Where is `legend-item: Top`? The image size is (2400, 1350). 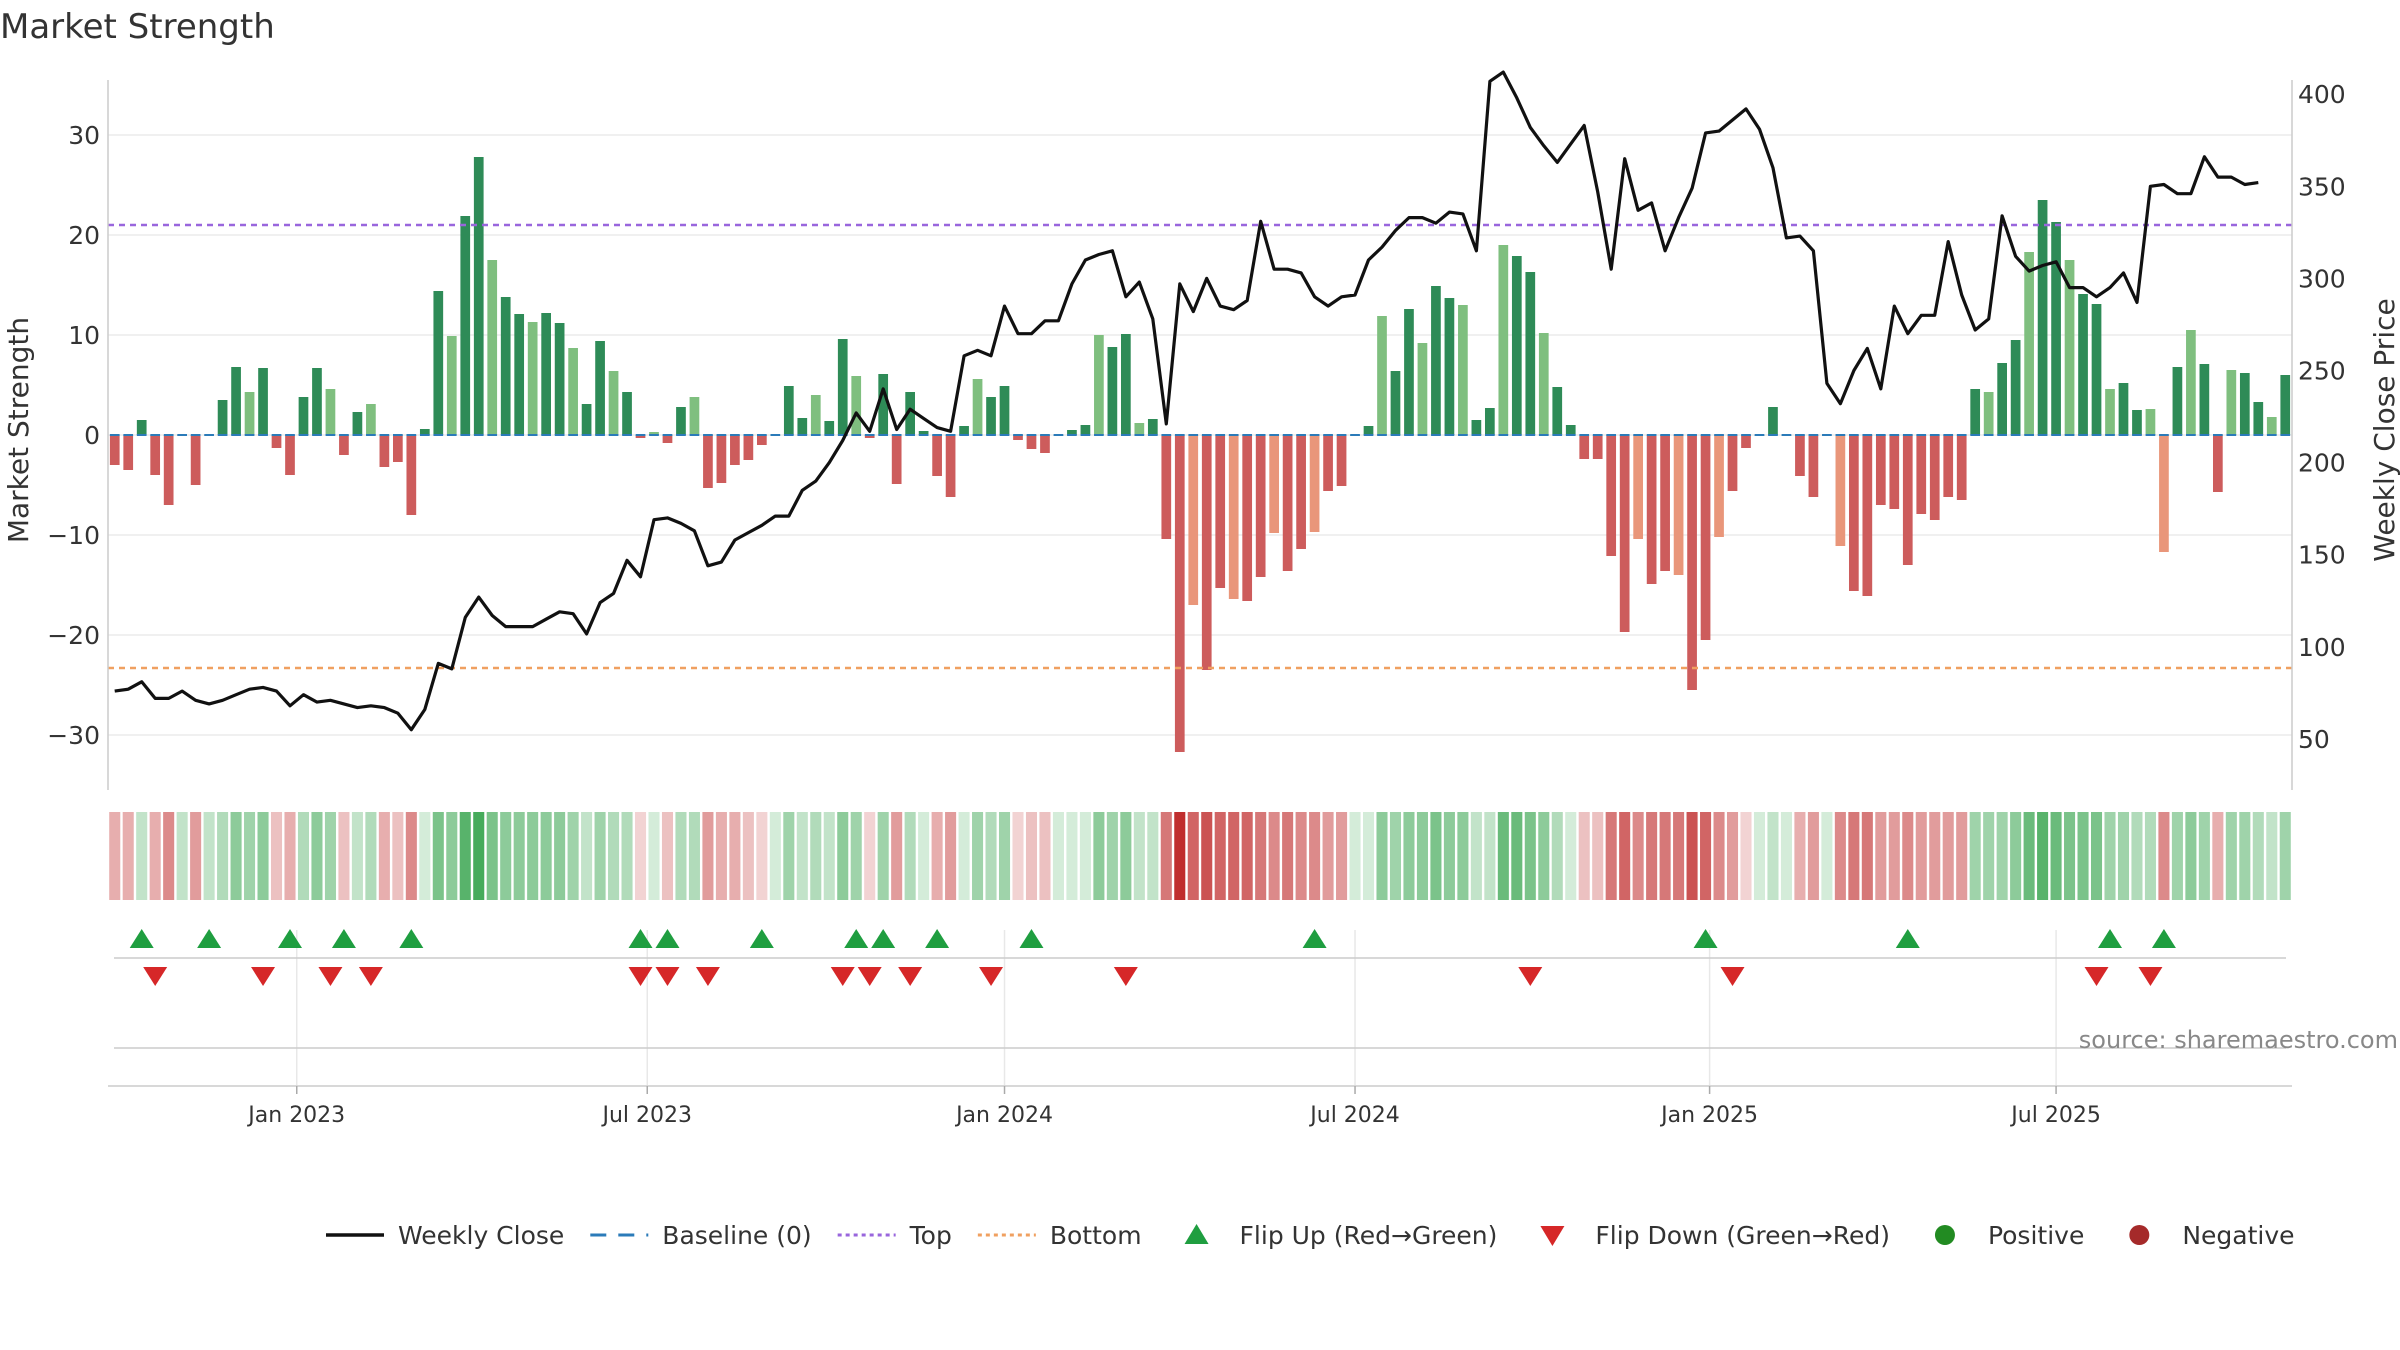 legend-item: Top is located at coordinates (894, 1235).